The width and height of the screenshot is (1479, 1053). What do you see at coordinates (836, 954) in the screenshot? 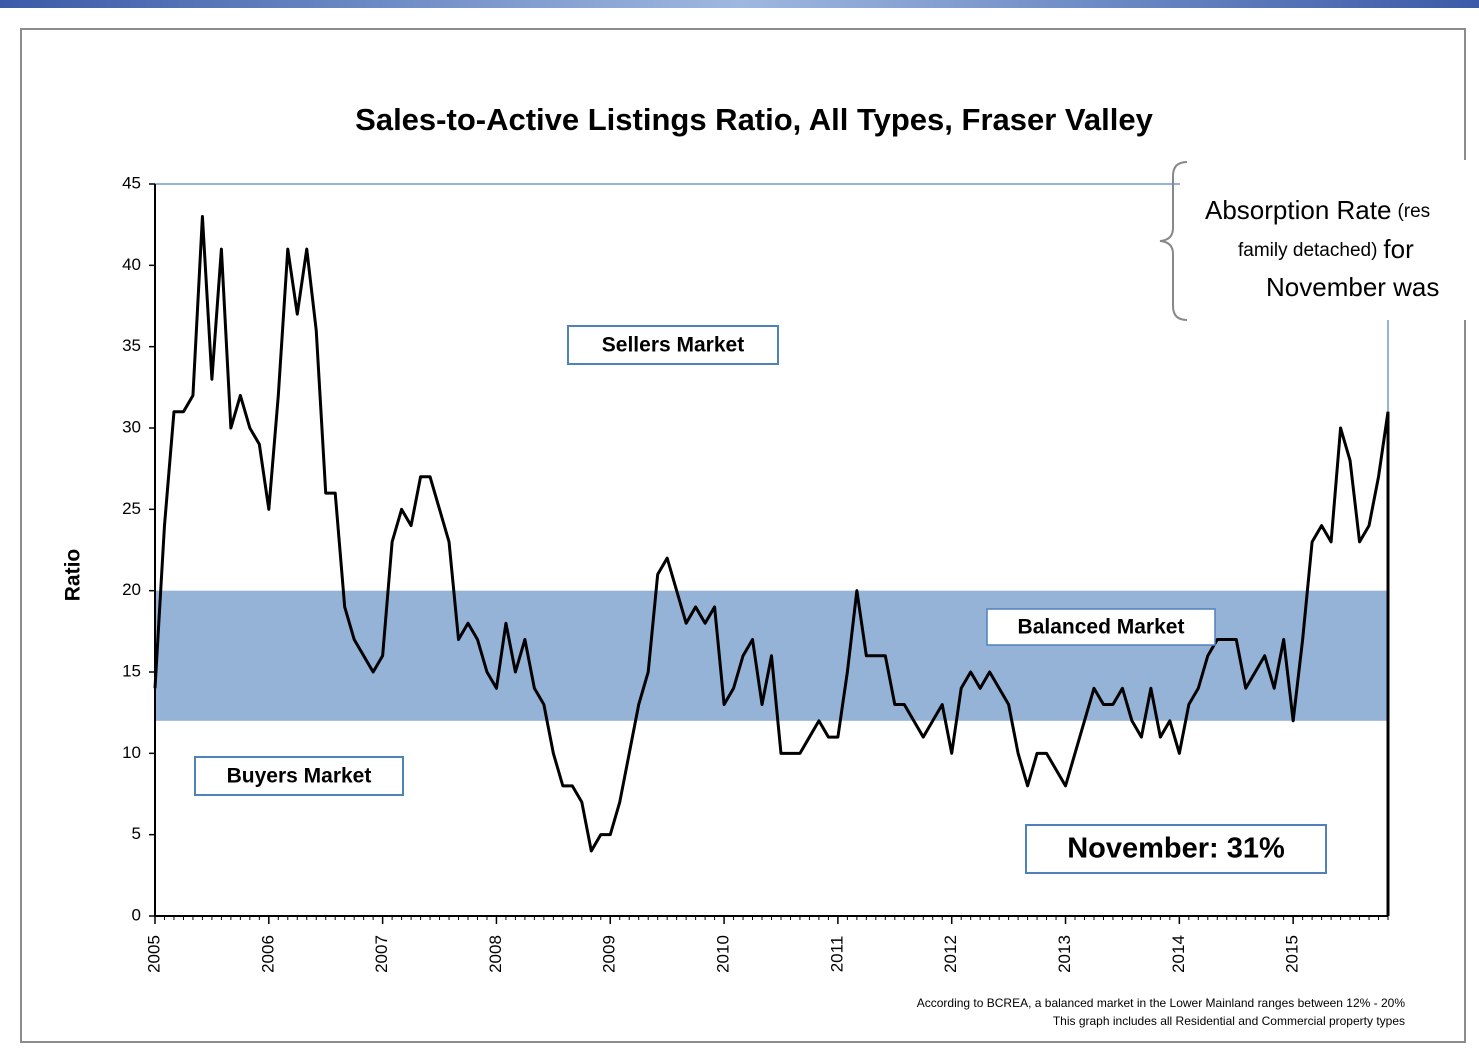
I see `x-tick-label: 2011` at bounding box center [836, 954].